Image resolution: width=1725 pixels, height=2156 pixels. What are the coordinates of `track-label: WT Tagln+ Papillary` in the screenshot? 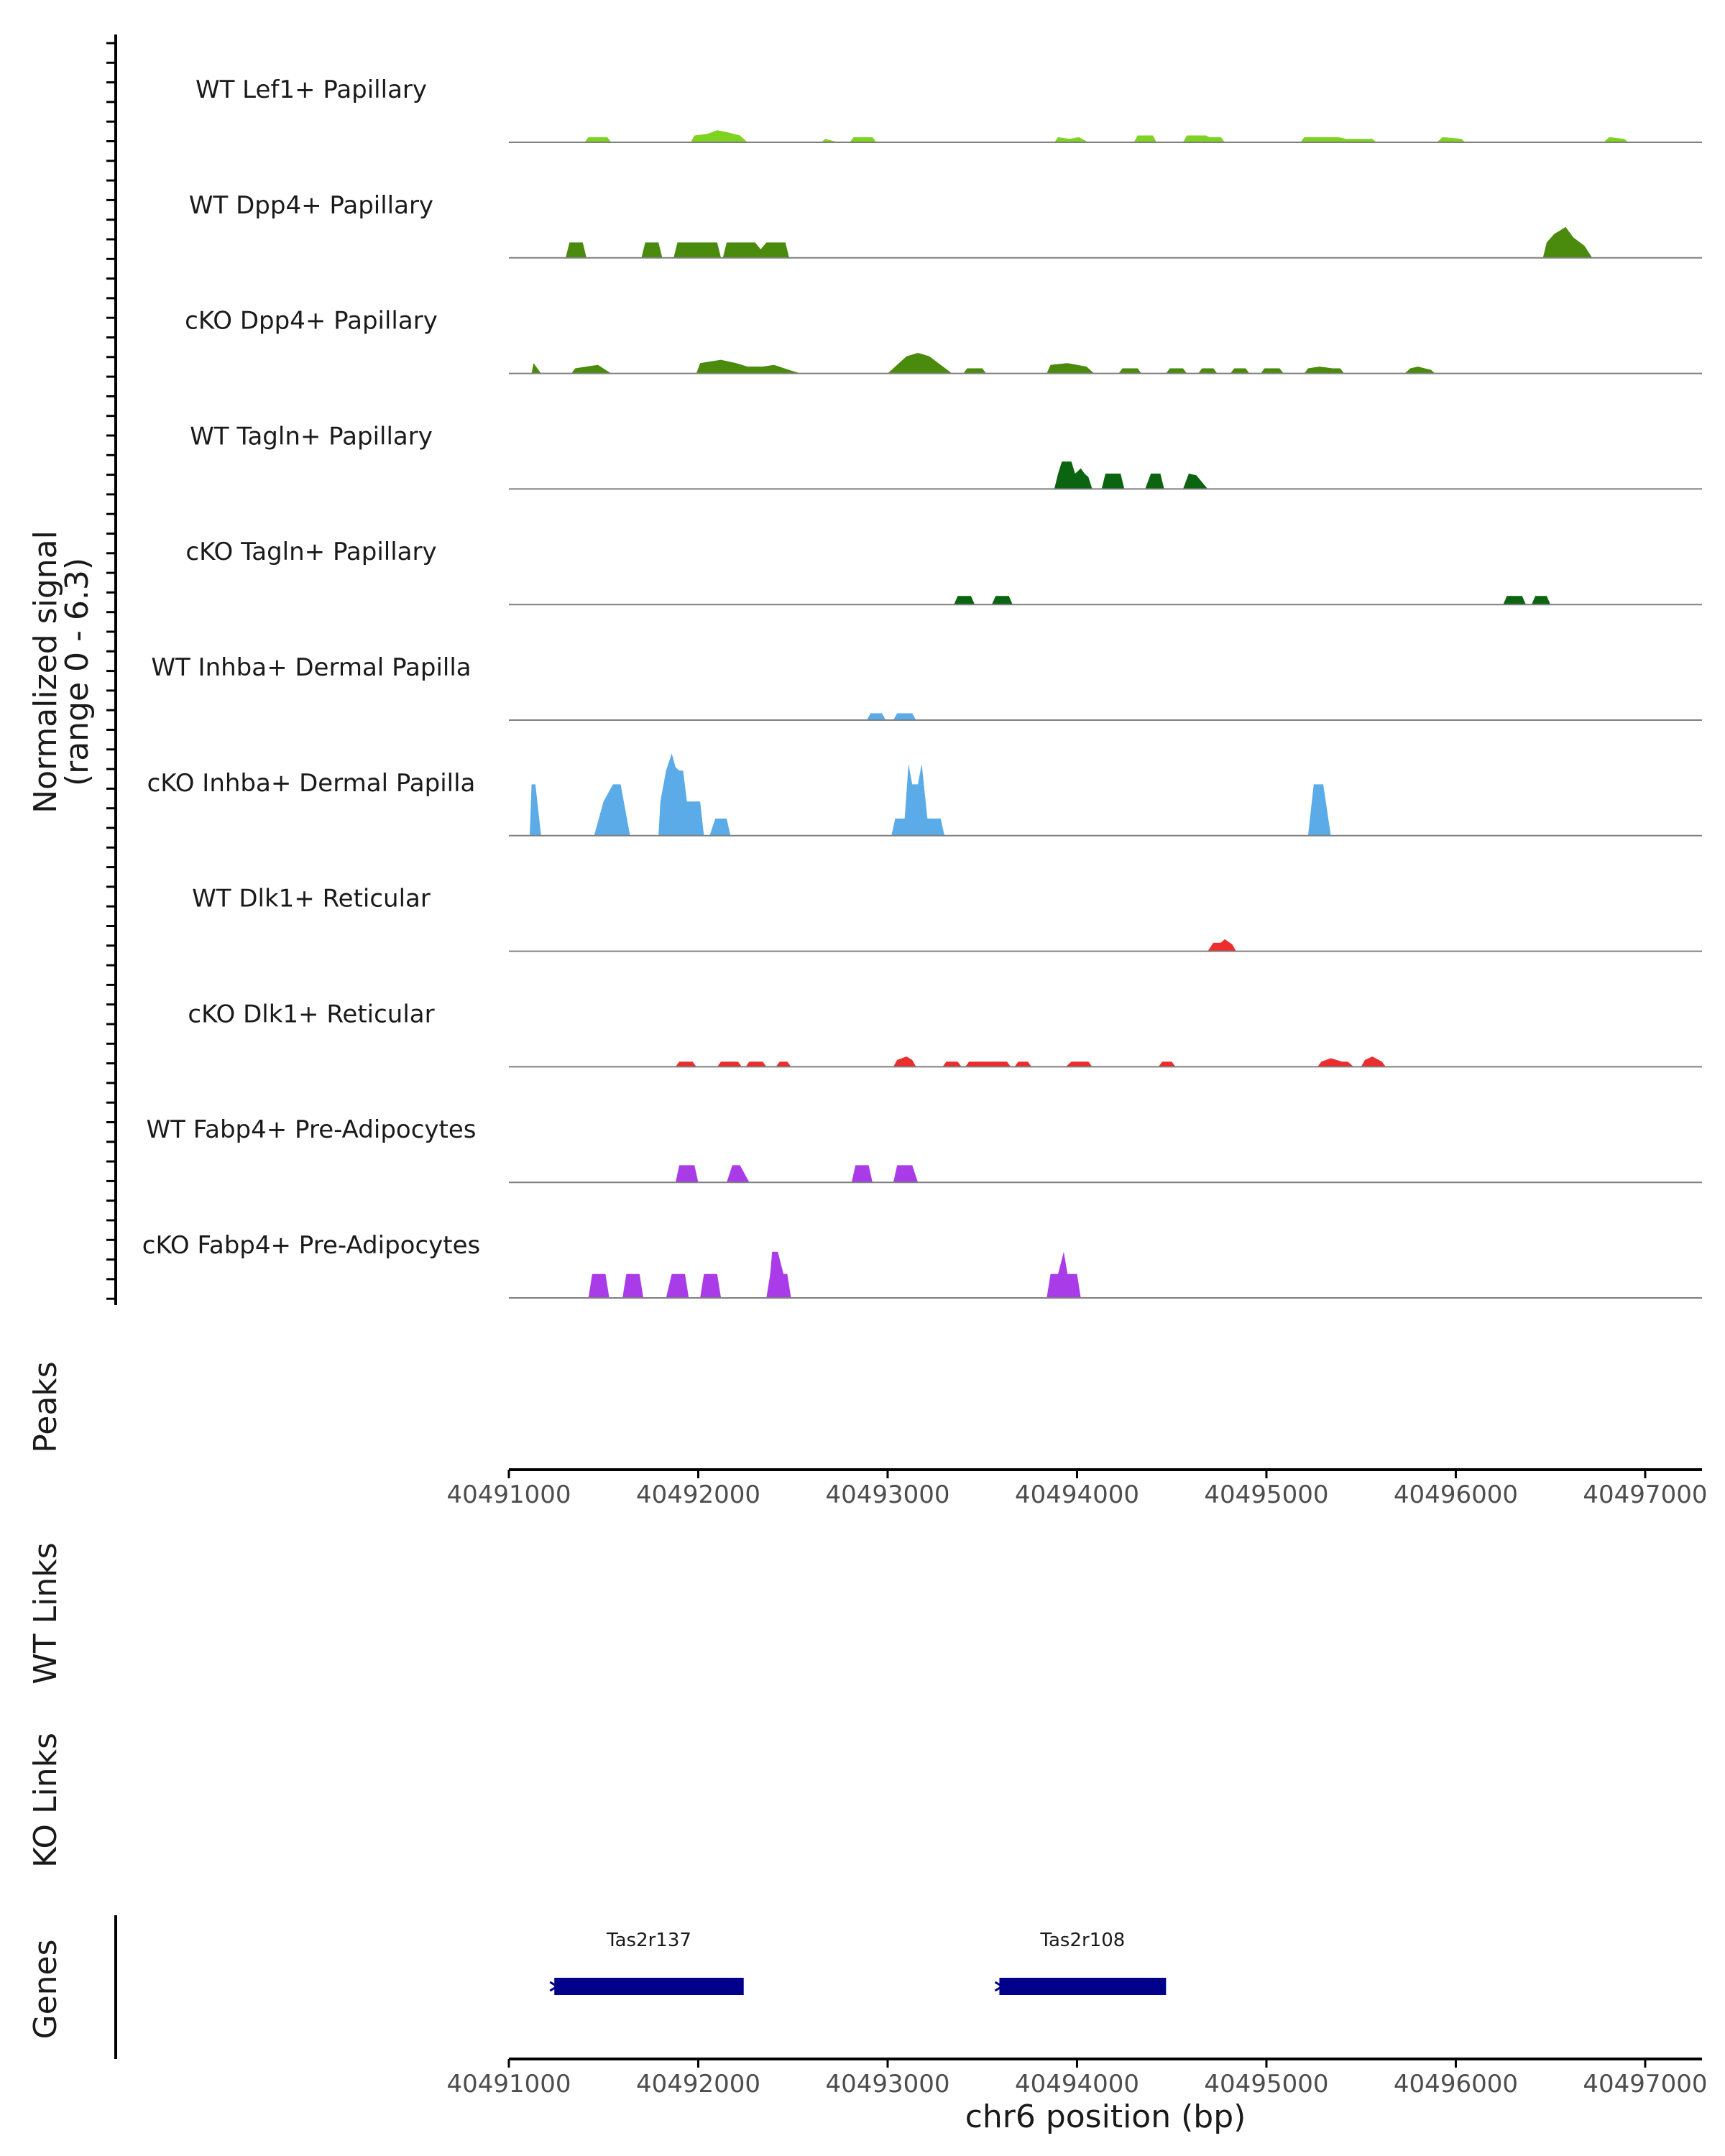 It's located at (311, 437).